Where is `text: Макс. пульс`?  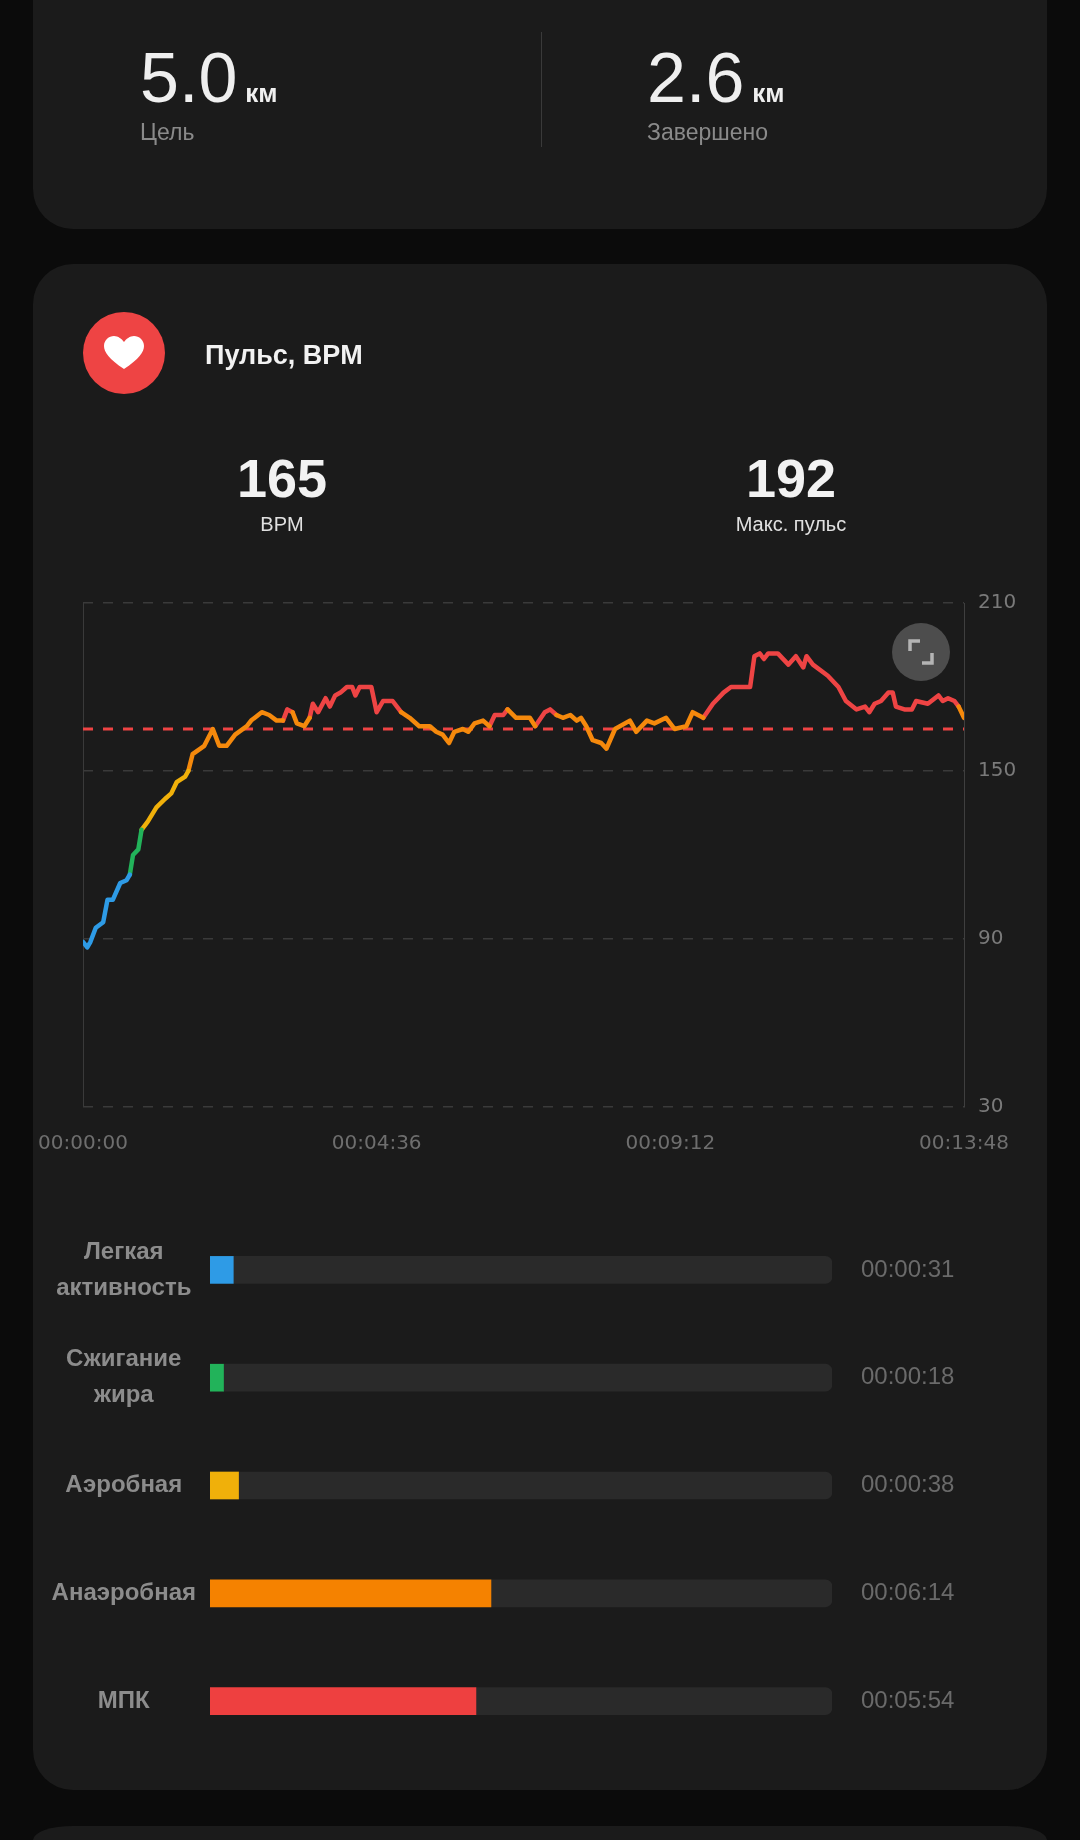
text: Макс. пульс is located at coordinates (791, 524).